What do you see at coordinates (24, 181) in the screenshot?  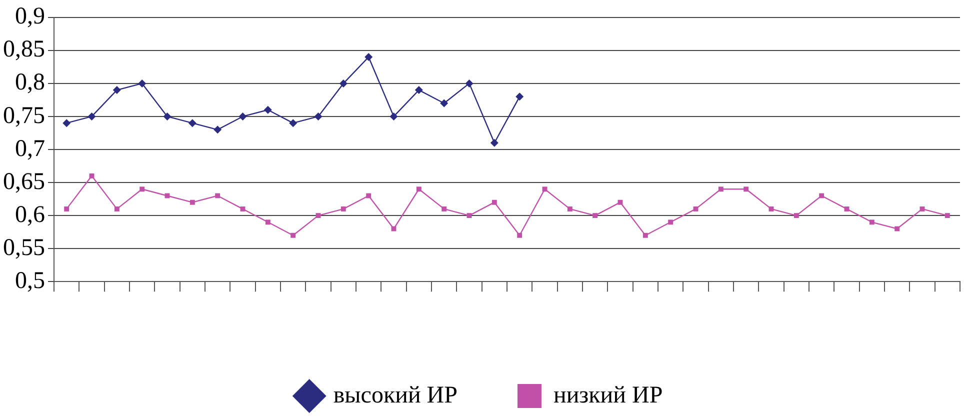 I see `y-tick-label: 0,65` at bounding box center [24, 181].